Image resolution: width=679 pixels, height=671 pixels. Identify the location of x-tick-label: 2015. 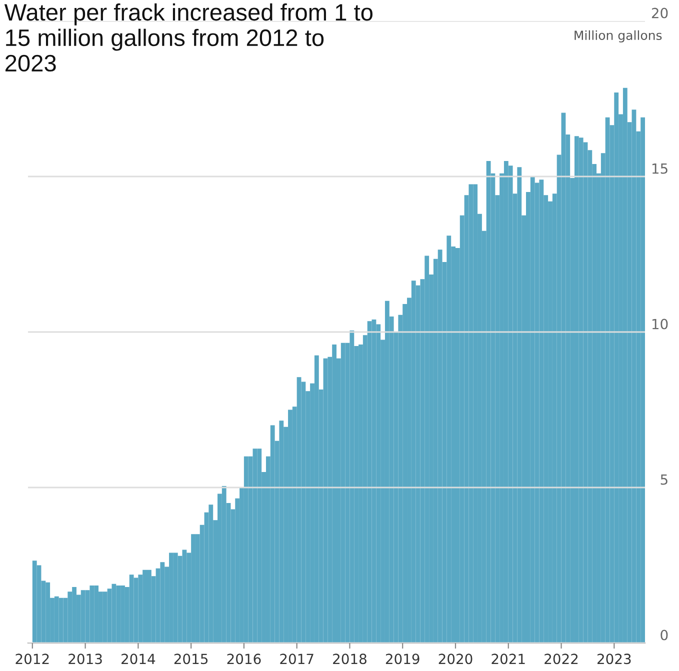
(191, 659).